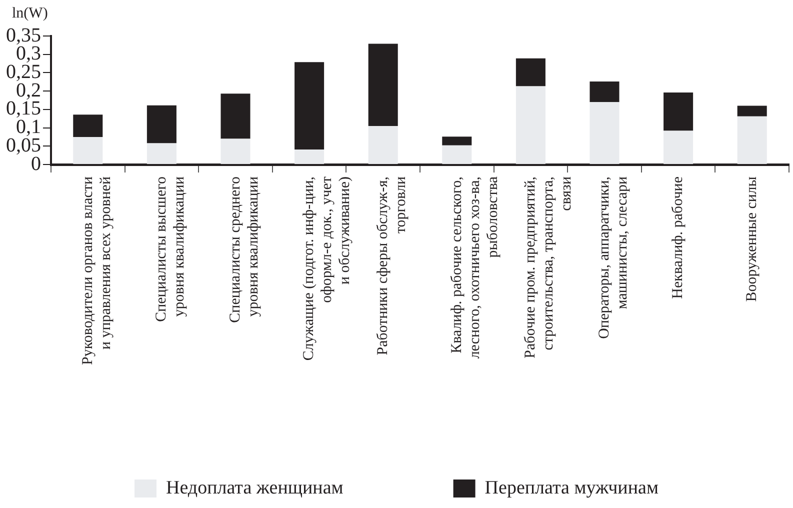 This screenshot has width=793, height=508. I want to click on category-label: Операторы, аппаратчики,, so click(604, 257).